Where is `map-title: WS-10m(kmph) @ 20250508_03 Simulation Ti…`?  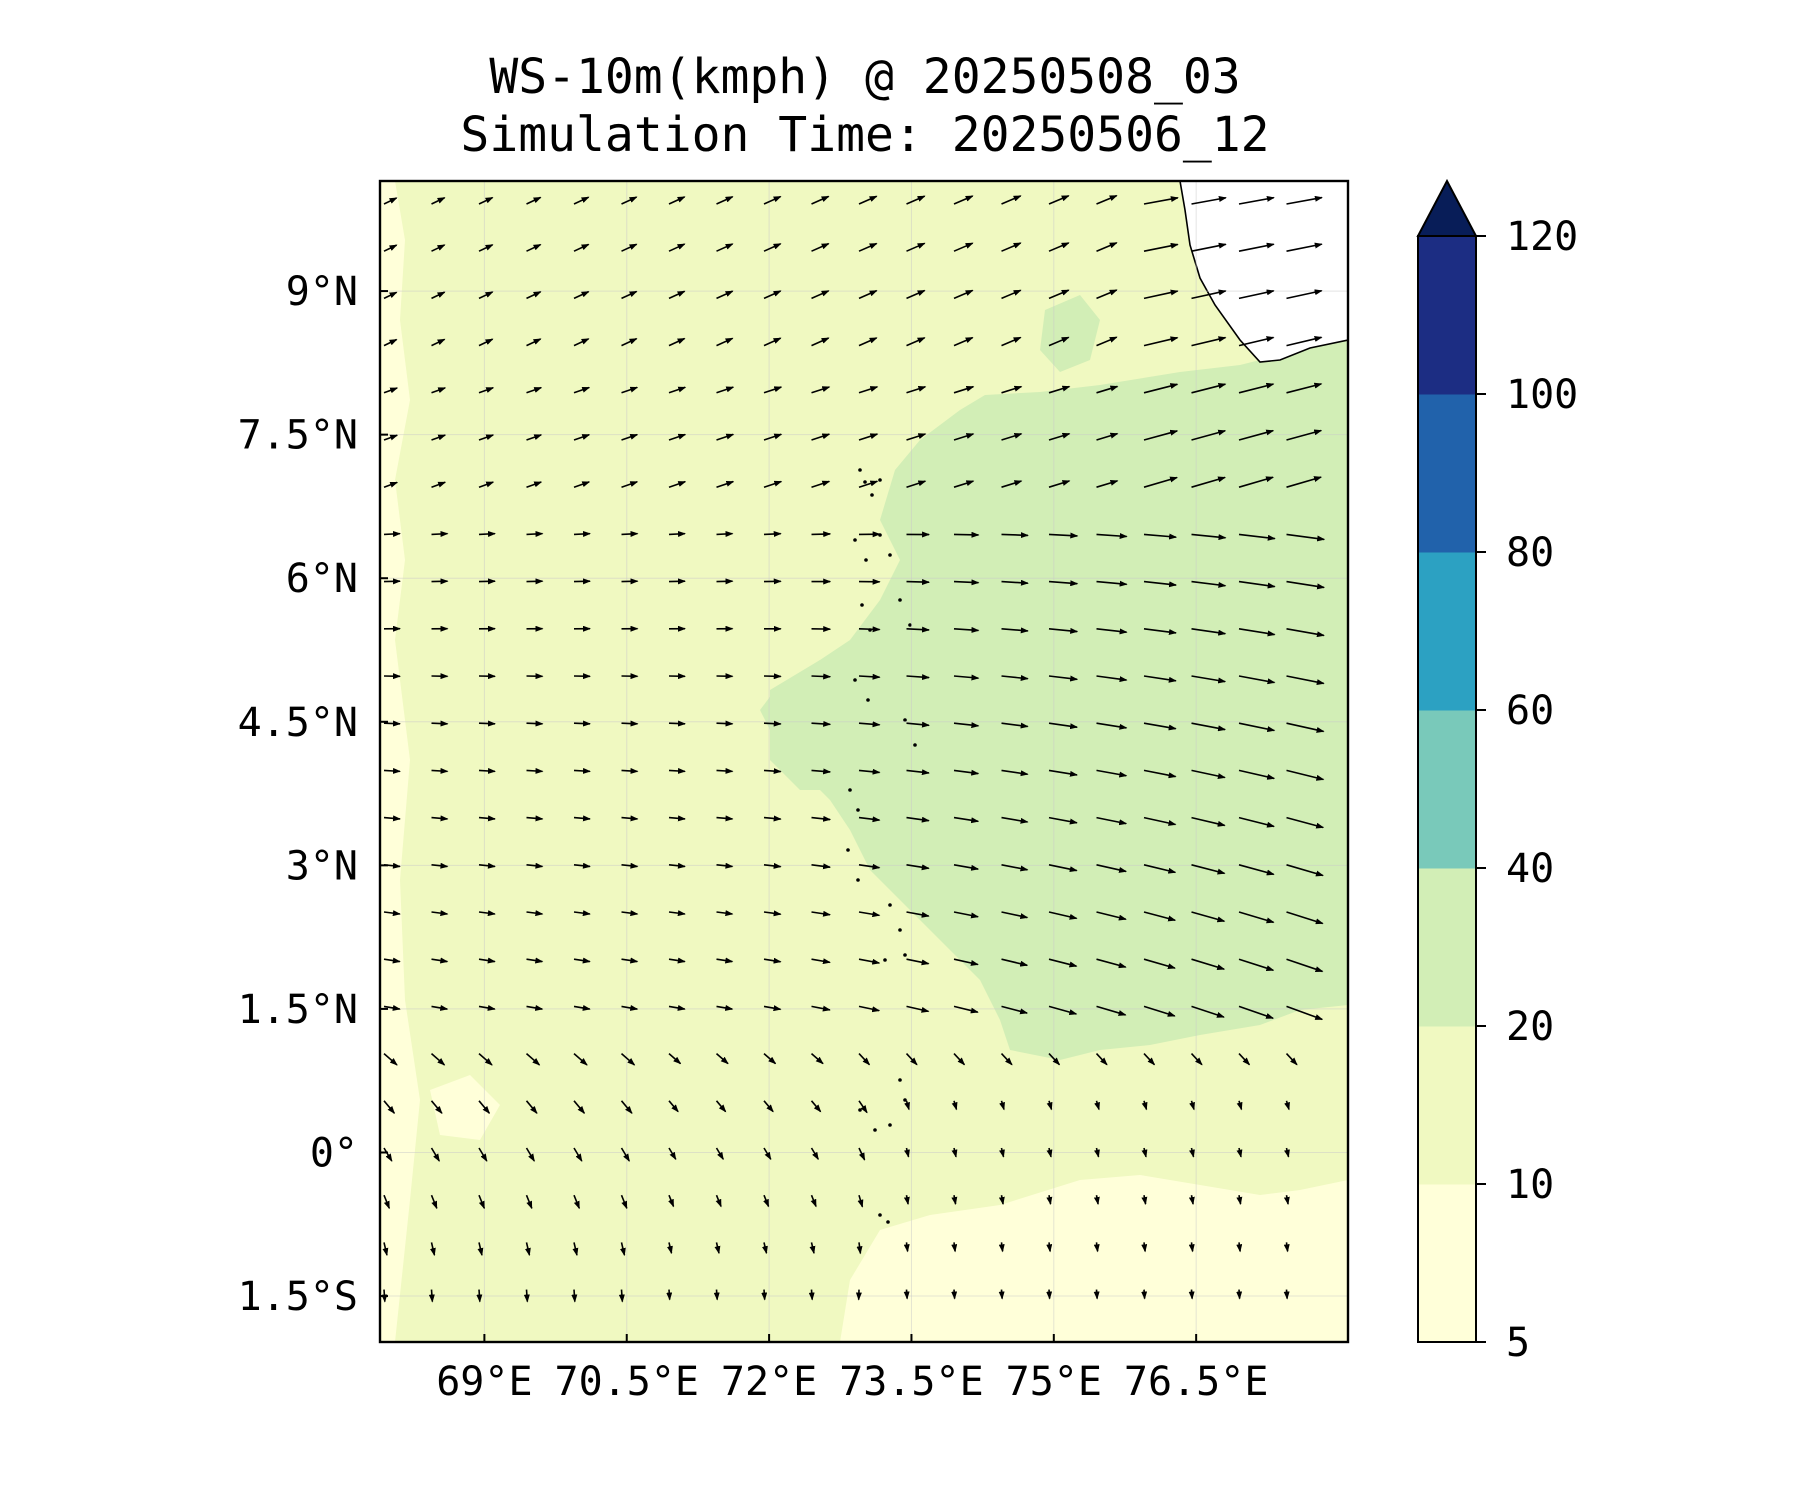
map-title: WS-10m(kmph) @ 20250508_03 Simulation Ti… is located at coordinates (865, 106).